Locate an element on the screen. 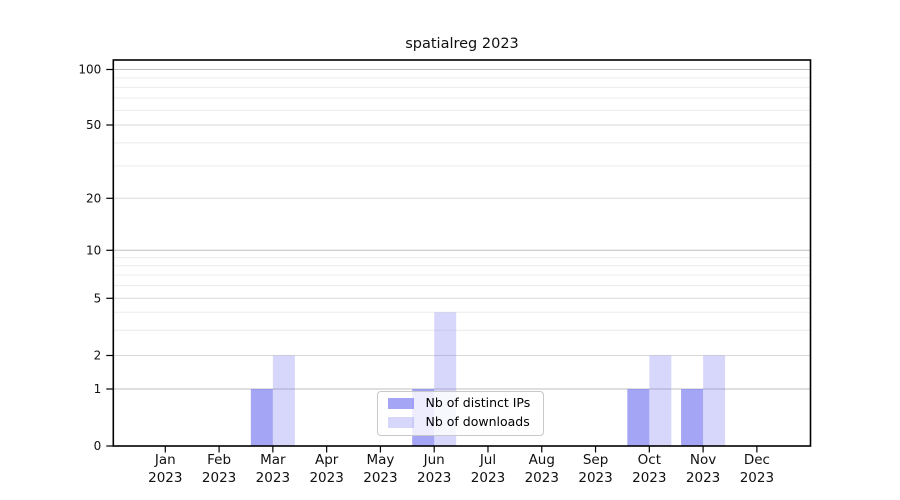 The image size is (900, 500). x-tick-label-month-dec: Dec is located at coordinates (757, 460).